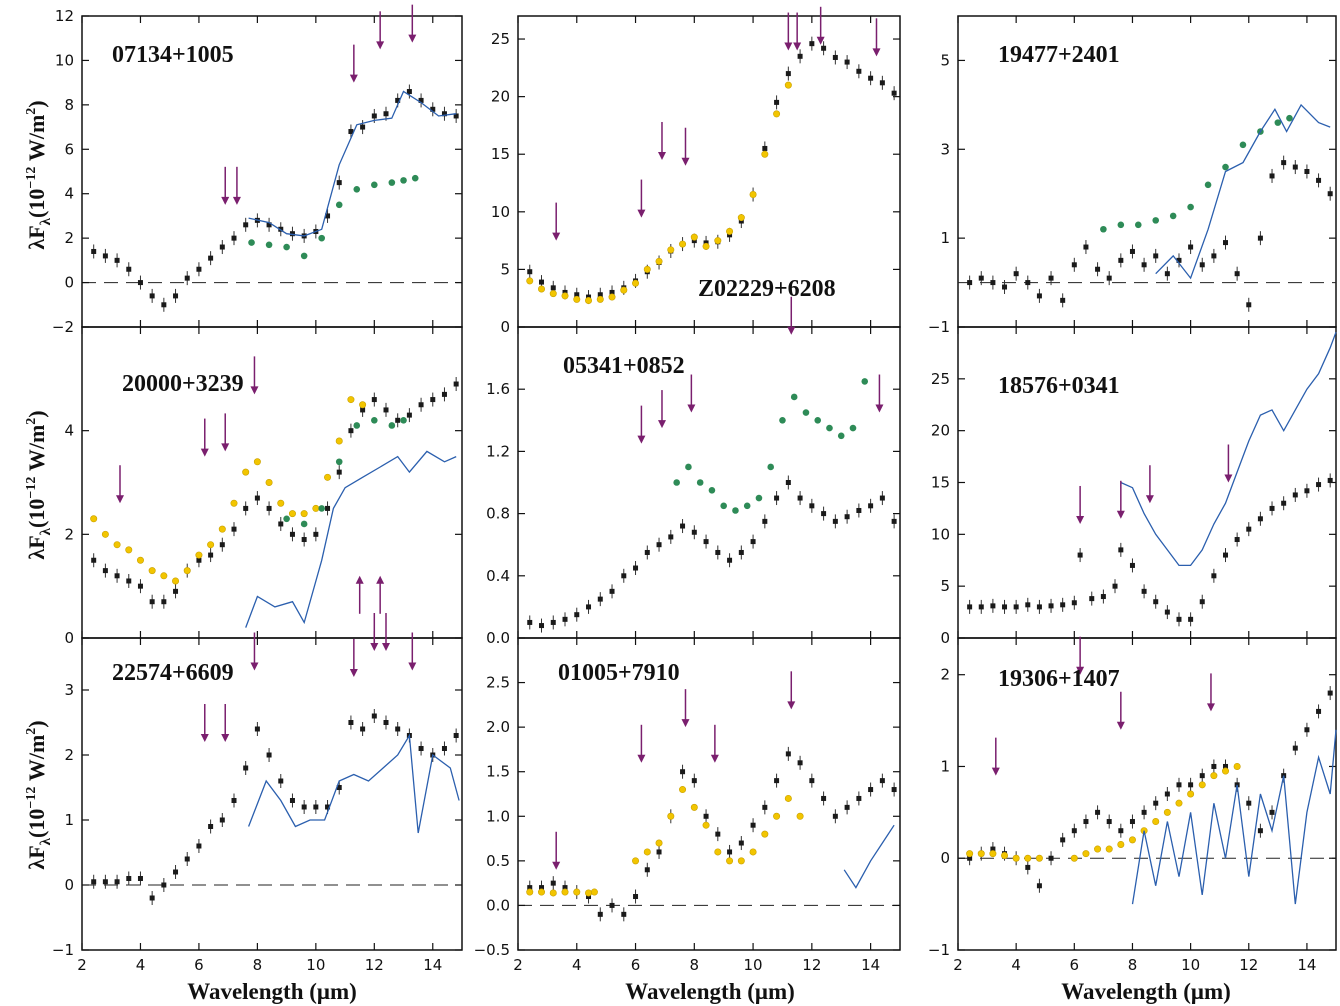 This screenshot has width=1340, height=1006. What do you see at coordinates (315, 965) in the screenshot?
I see `x-tick-label: 10` at bounding box center [315, 965].